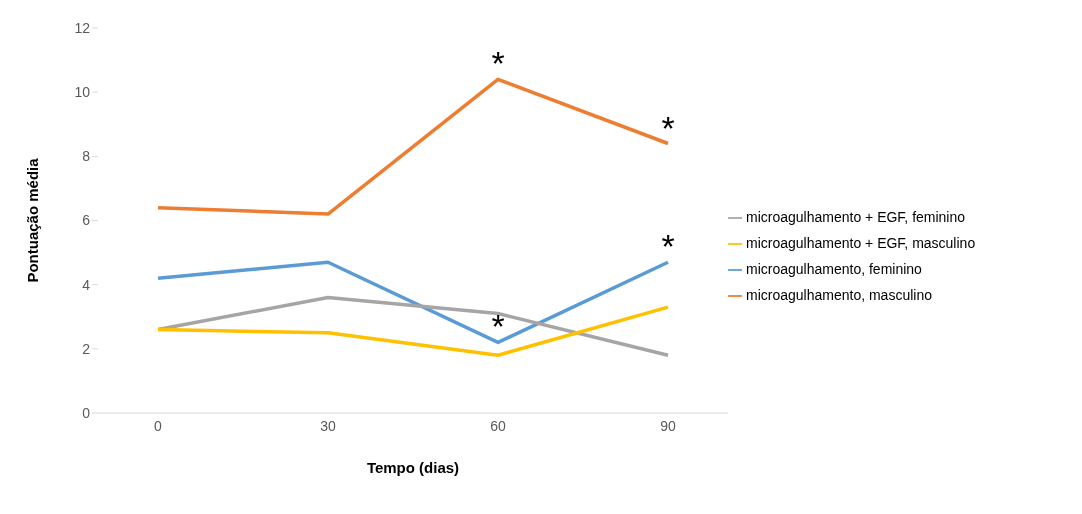 This screenshot has height=514, width=1082. What do you see at coordinates (498, 425) in the screenshot?
I see `x-tick-label: 60` at bounding box center [498, 425].